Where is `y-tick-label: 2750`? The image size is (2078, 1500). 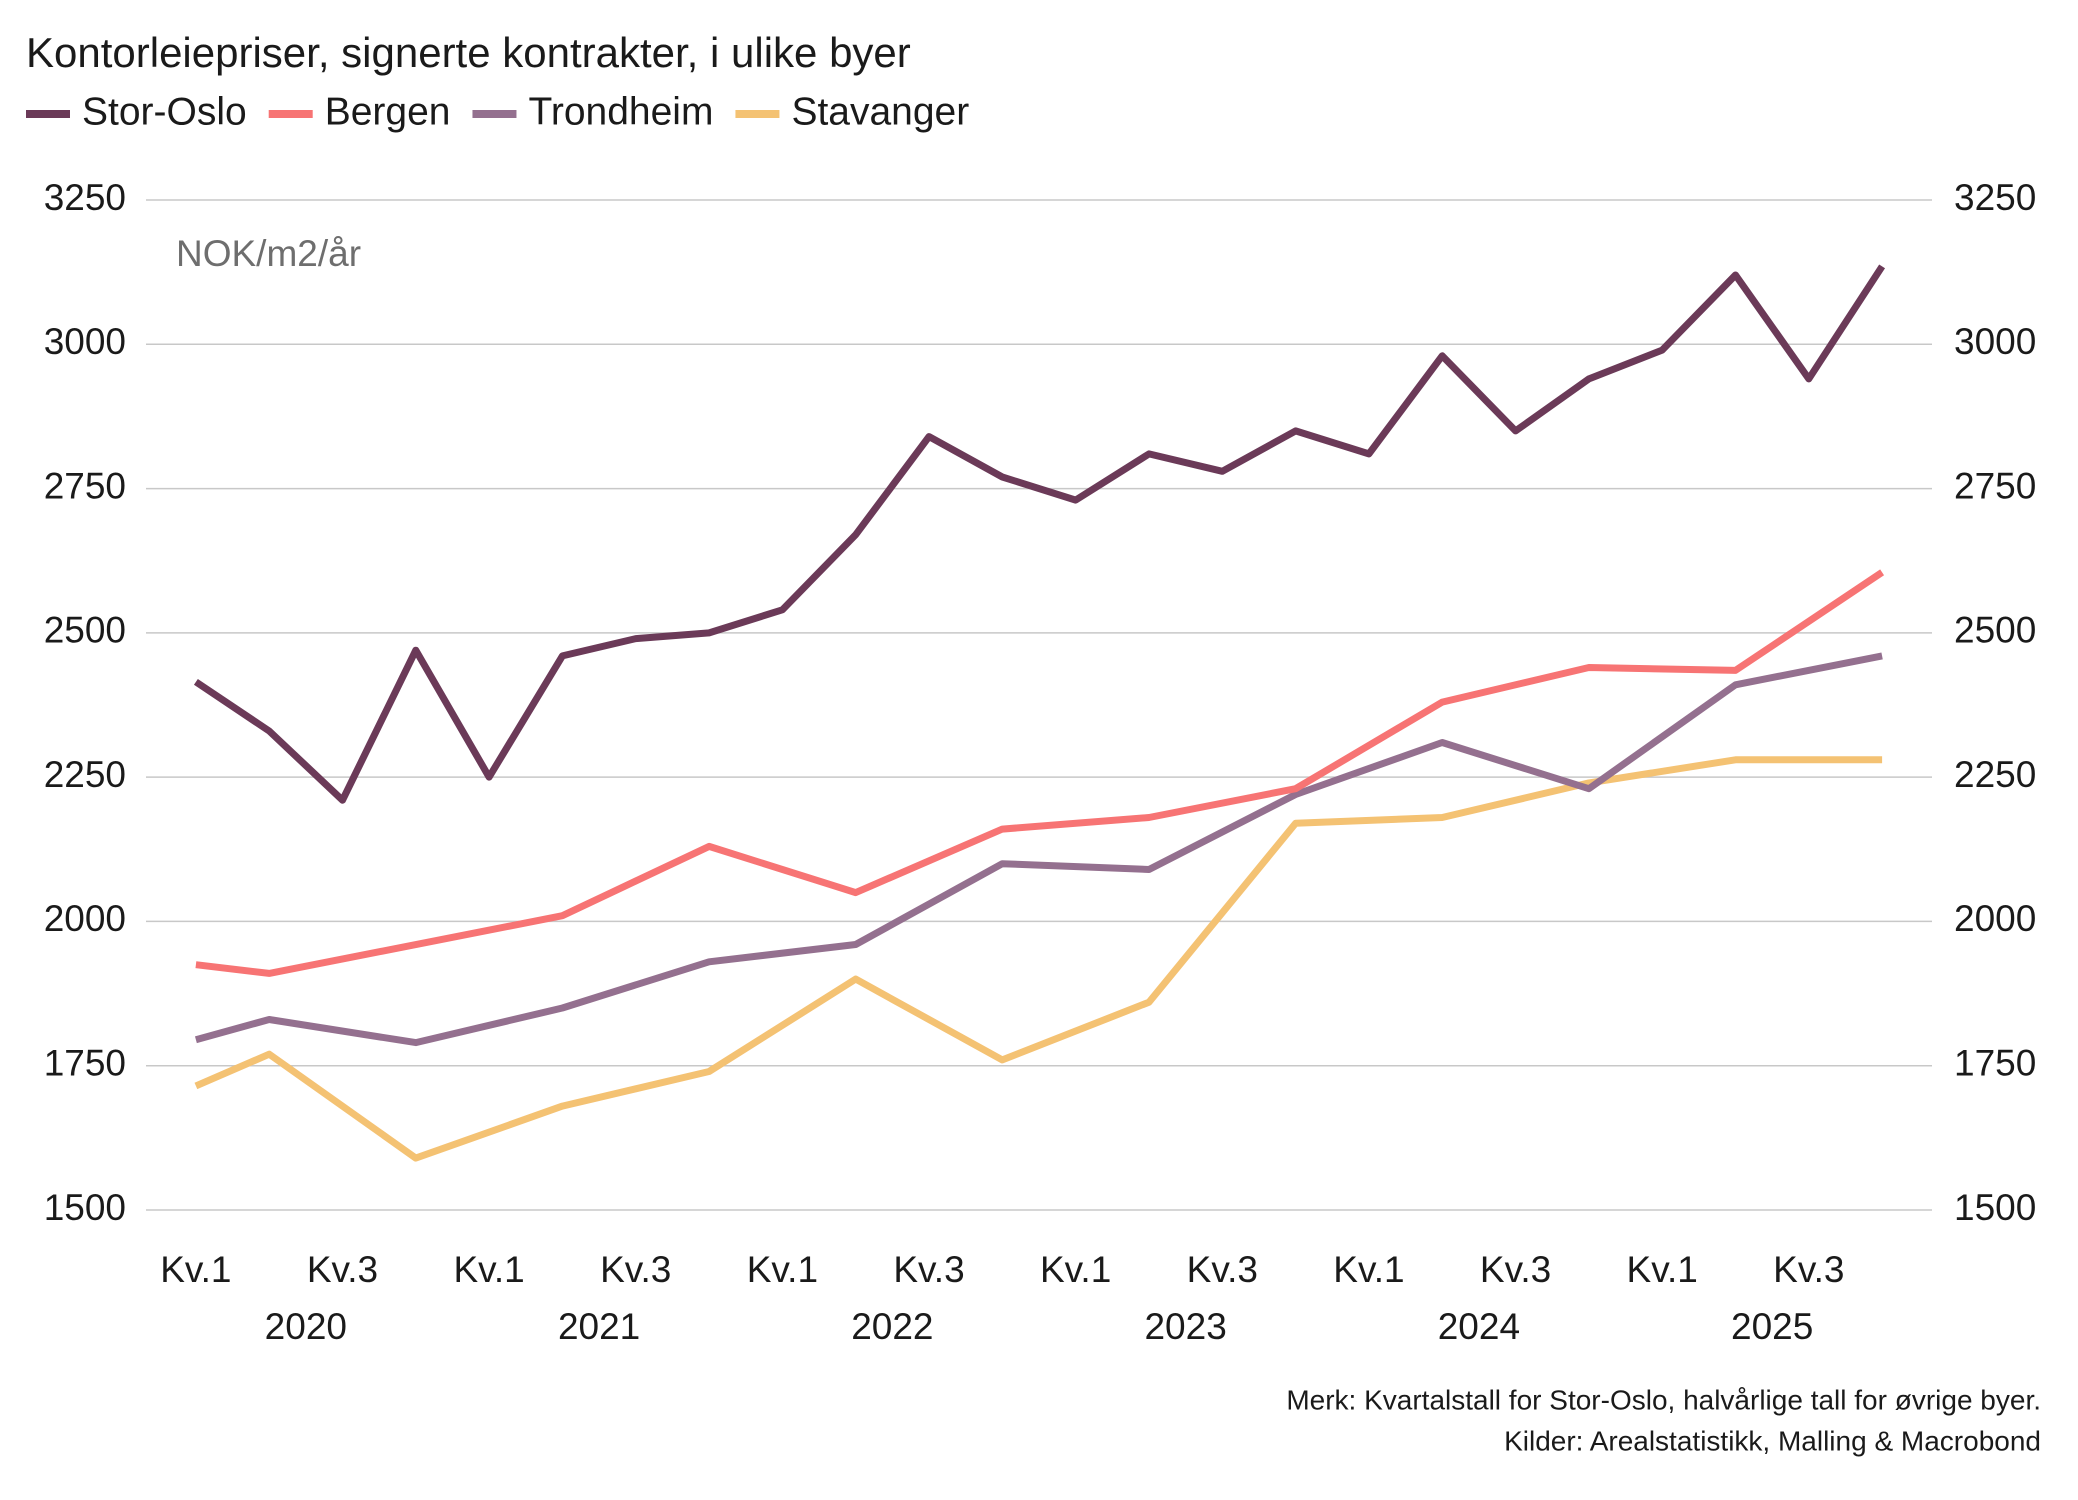 y-tick-label: 2750 is located at coordinates (85, 485).